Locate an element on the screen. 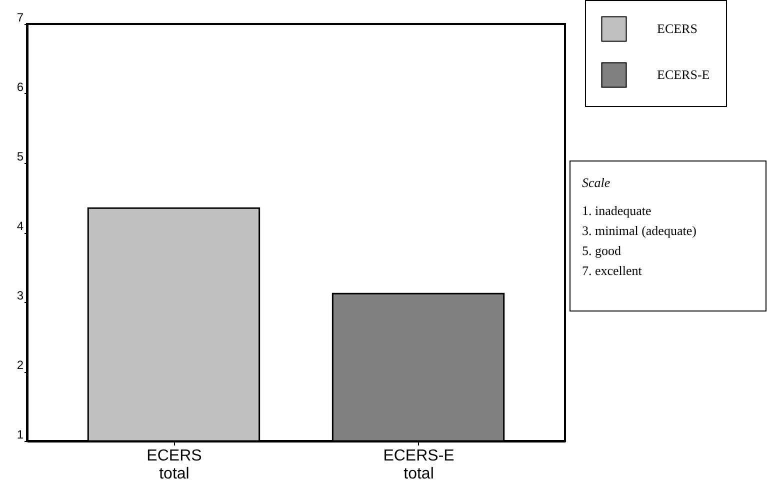  y-tick-label: 4 is located at coordinates (20, 226).